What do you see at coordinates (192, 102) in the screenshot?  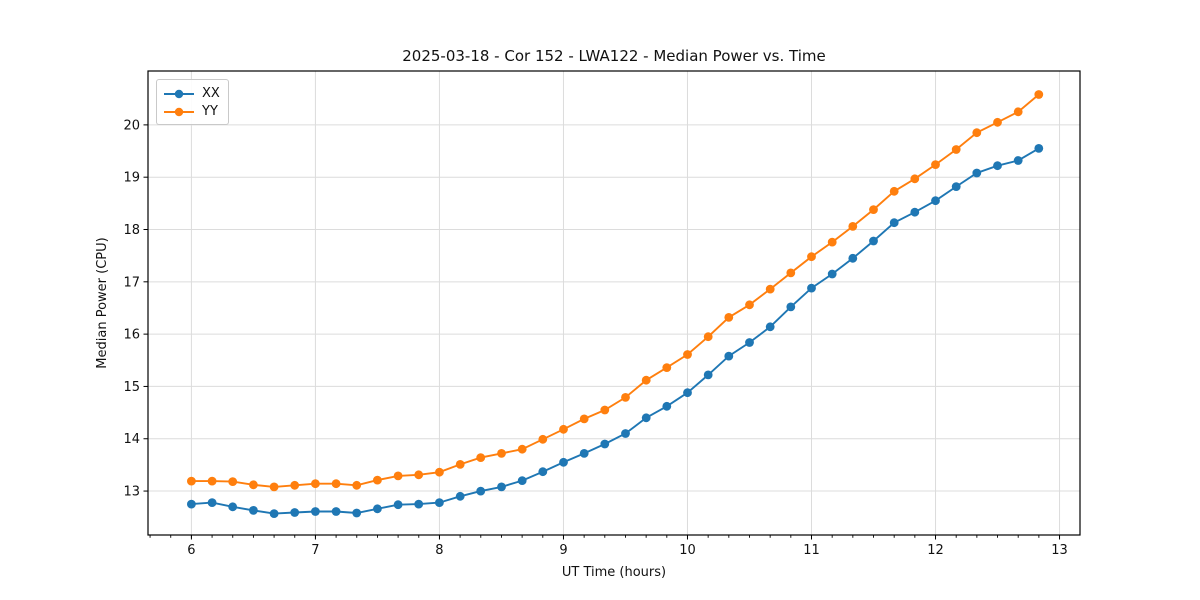 I see `legend: XX YY` at bounding box center [192, 102].